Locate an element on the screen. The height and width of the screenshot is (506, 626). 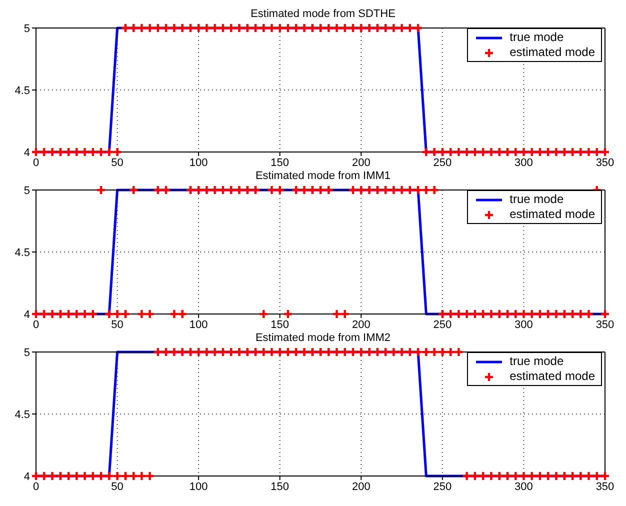
chart-title: Estimated mode from IMM2 is located at coordinates (323, 338).